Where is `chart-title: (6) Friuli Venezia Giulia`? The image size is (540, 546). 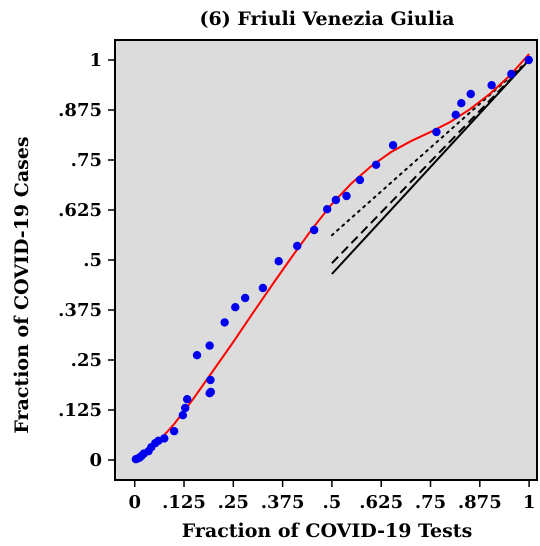
chart-title: (6) Friuli Venezia Giulia is located at coordinates (327, 19).